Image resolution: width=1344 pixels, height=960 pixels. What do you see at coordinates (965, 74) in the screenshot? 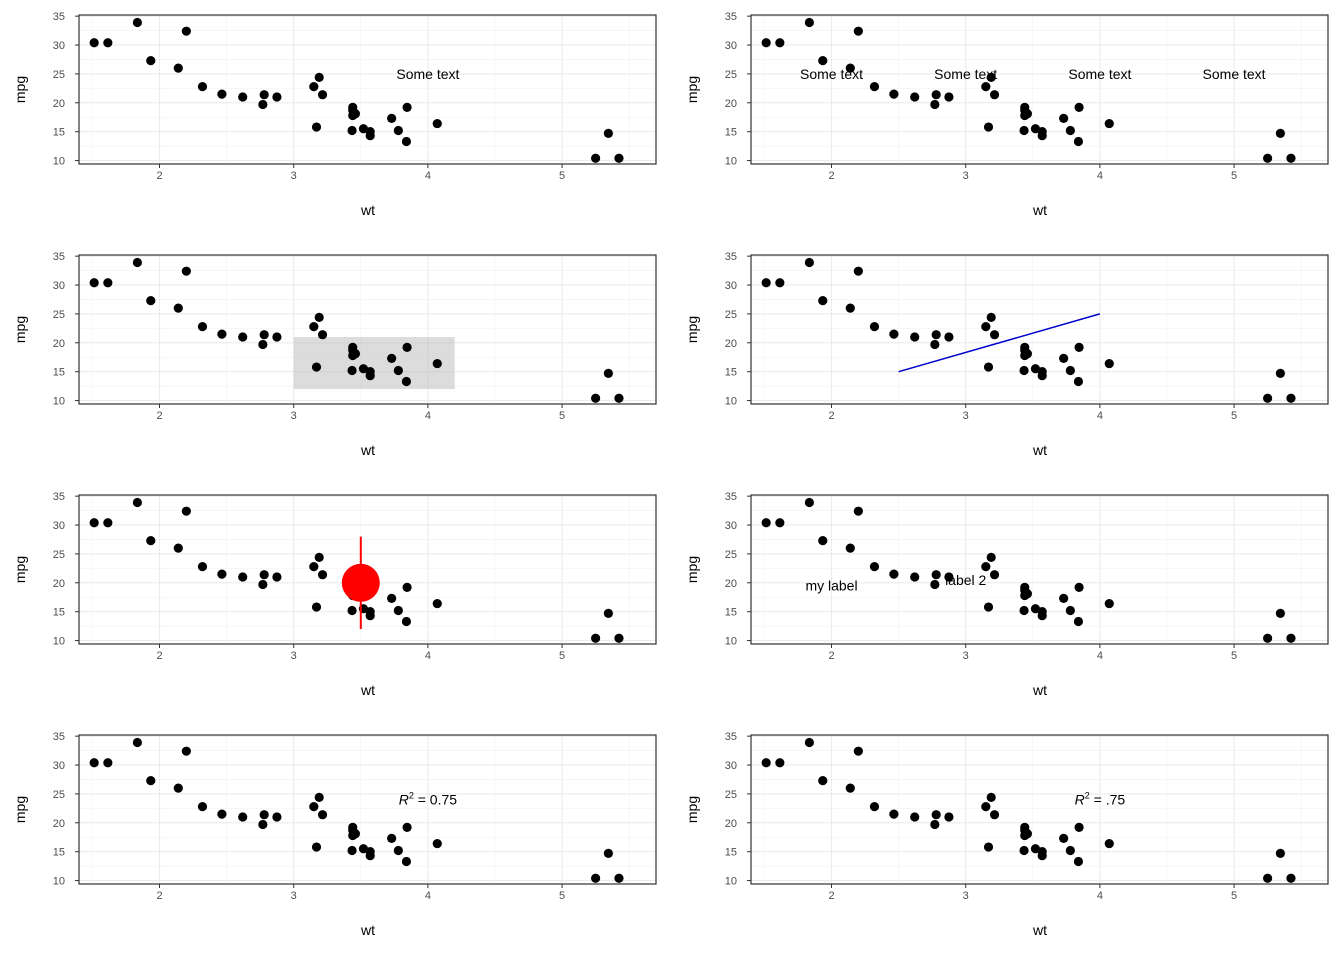
I see `annotation-text: Some text` at bounding box center [965, 74].